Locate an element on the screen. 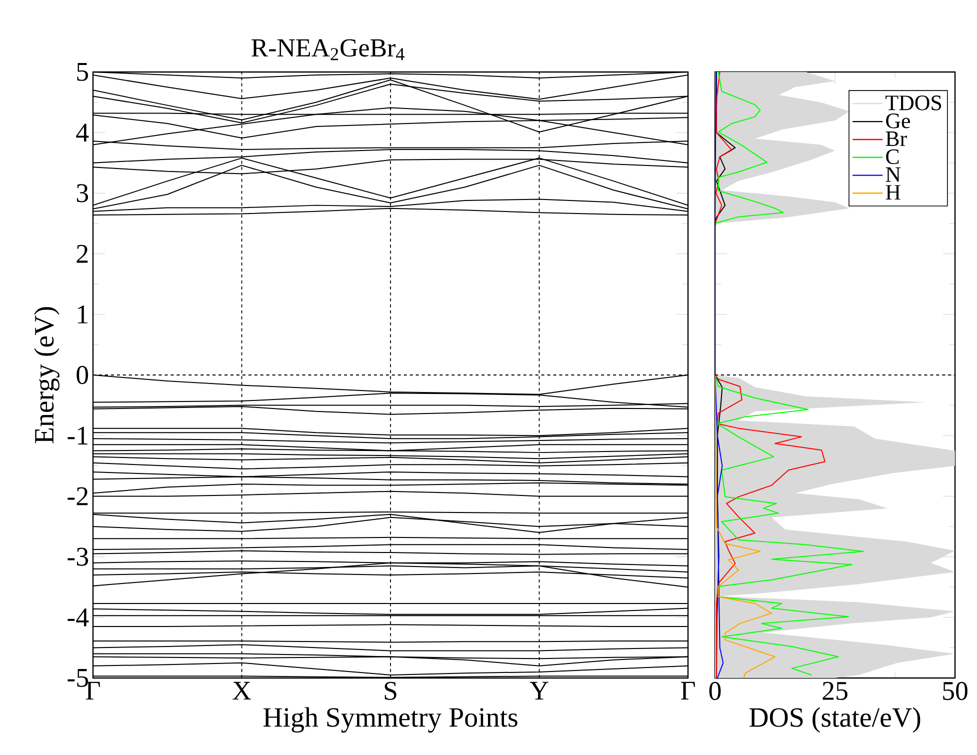 The image size is (977, 755). y-tick-label: -4 is located at coordinates (78, 617).